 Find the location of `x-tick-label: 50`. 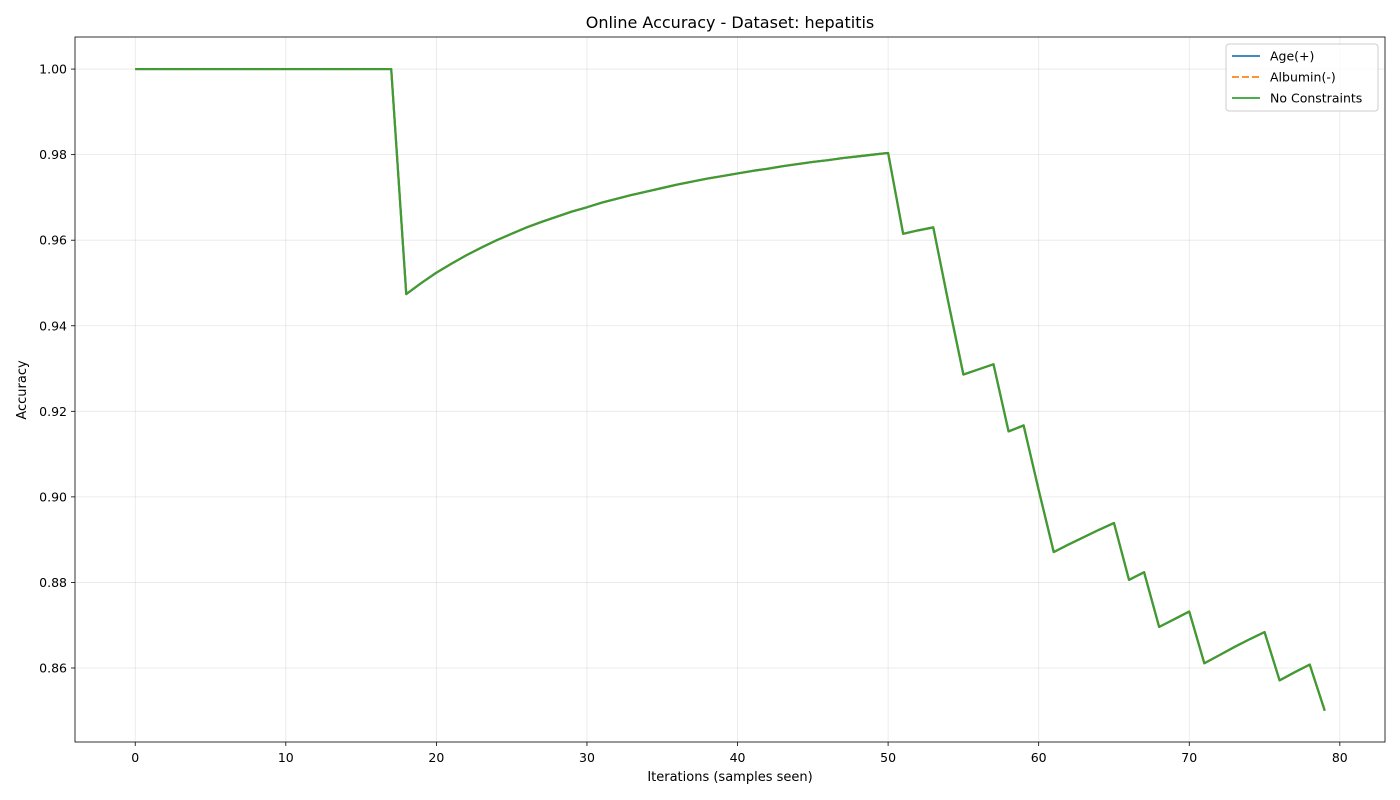

x-tick-label: 50 is located at coordinates (888, 757).